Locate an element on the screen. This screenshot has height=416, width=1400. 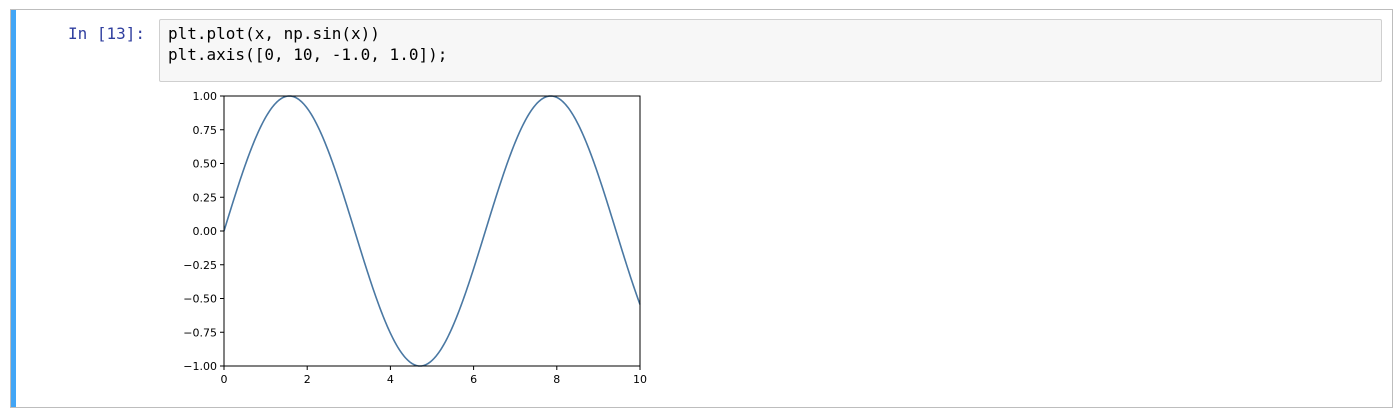
x-tick-label: 8 is located at coordinates (556, 379).